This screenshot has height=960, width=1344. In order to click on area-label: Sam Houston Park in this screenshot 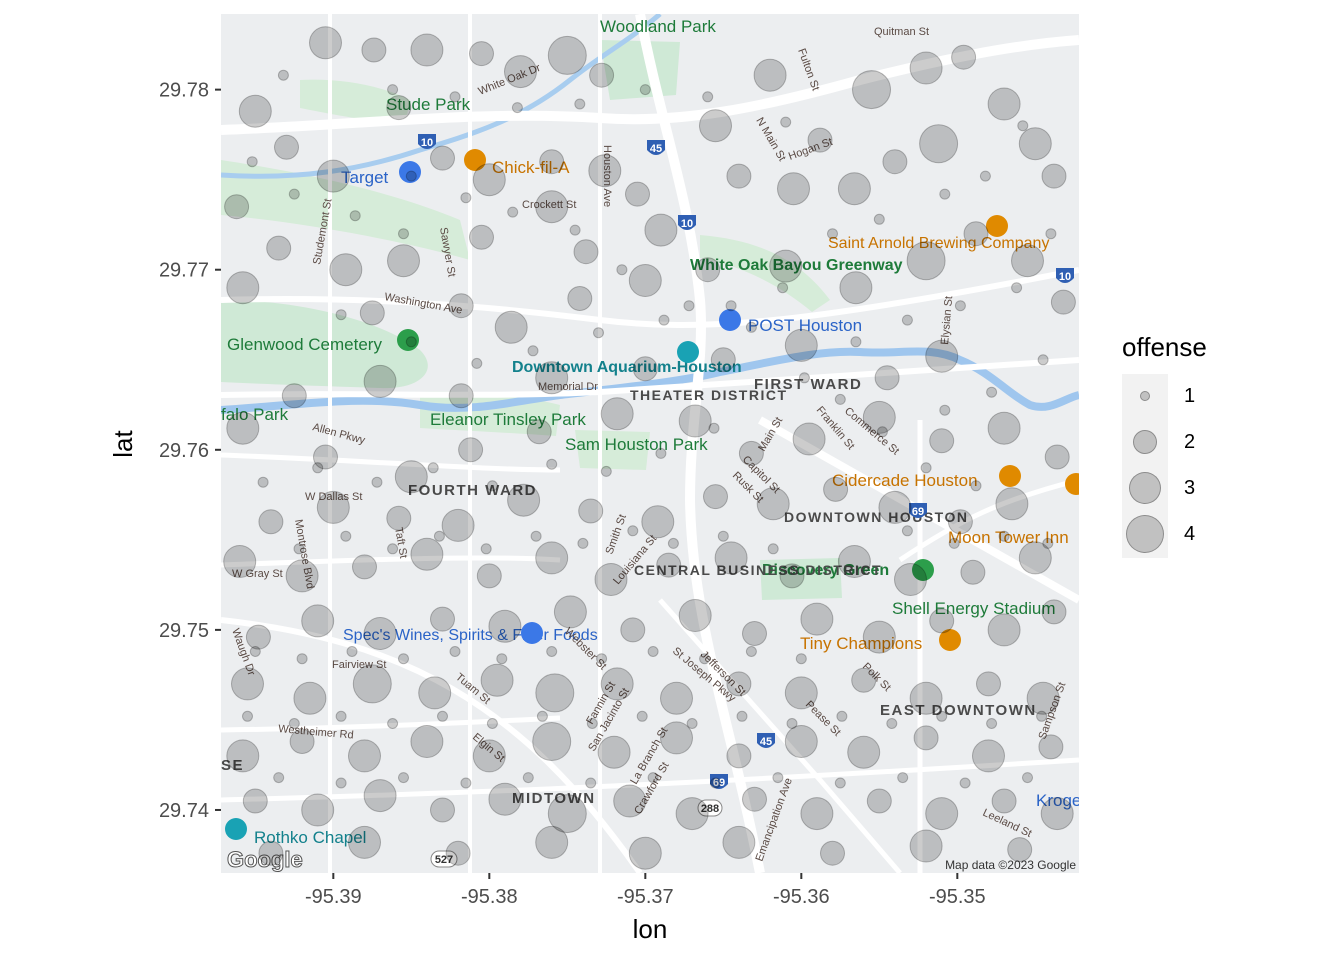, I will do `click(636, 444)`.